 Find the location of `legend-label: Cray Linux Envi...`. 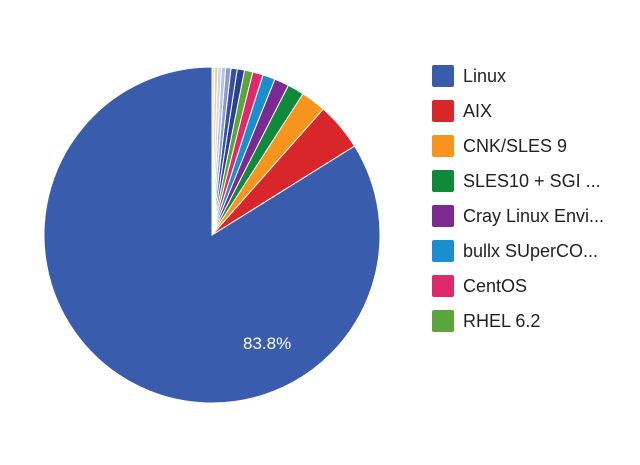

legend-label: Cray Linux Envi... is located at coordinates (534, 215).